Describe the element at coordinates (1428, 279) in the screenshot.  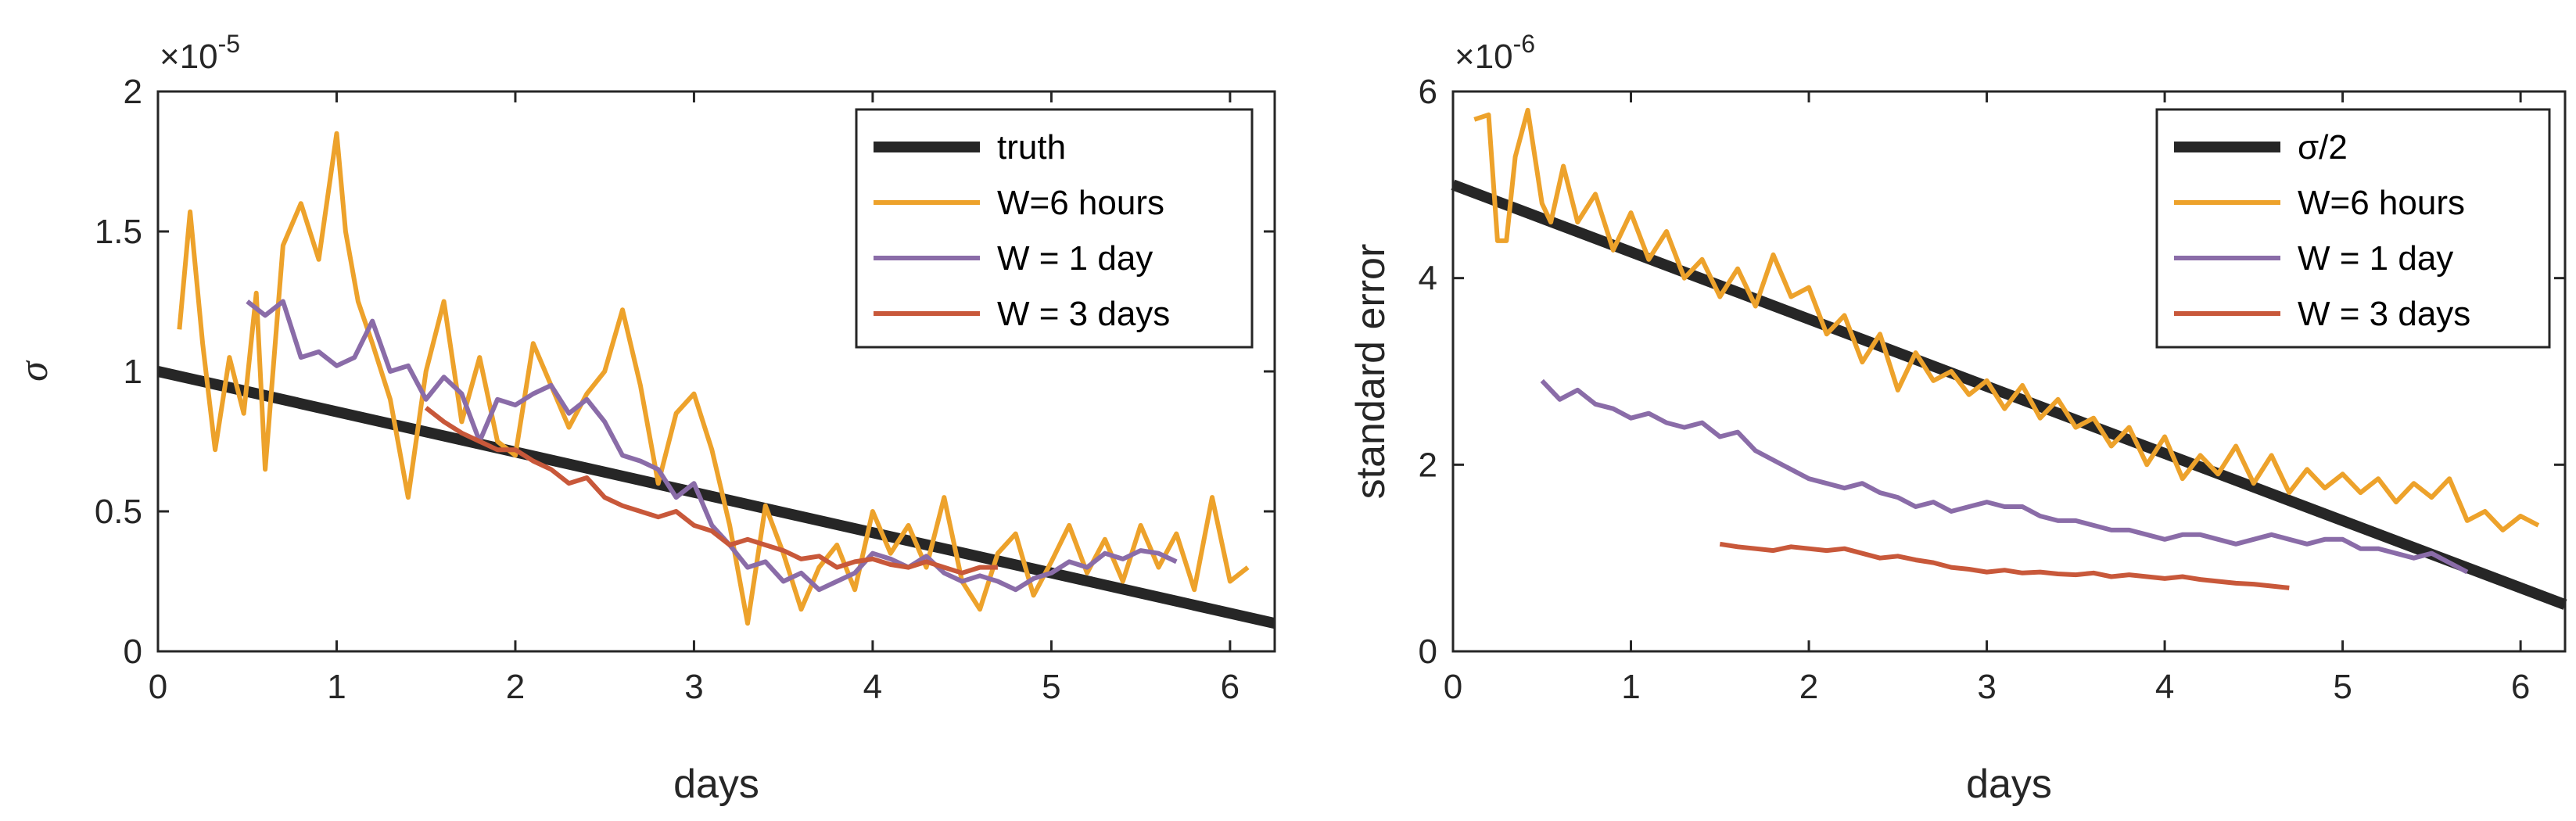
I see `y-tick-label: 4` at that location.